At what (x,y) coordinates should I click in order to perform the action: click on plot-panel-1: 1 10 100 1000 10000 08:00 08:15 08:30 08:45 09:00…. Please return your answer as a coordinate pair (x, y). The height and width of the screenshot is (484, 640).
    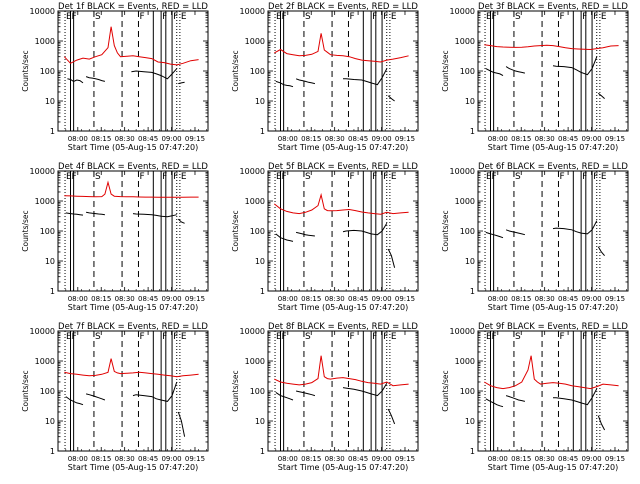
    Looking at the image, I should click on (115, 77).